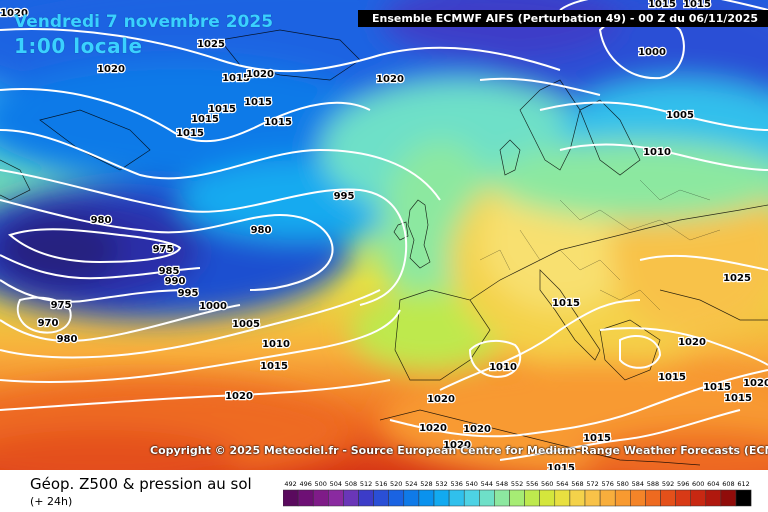 The width and height of the screenshot is (768, 512). Describe the element at coordinates (502, 484) in the screenshot. I see `scale-tick-label: 548` at that location.